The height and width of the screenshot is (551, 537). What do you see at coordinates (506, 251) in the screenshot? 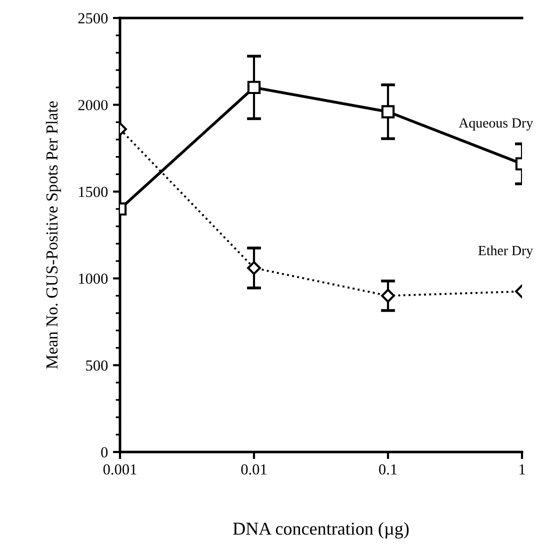
I see `text: Ether Dry` at bounding box center [506, 251].